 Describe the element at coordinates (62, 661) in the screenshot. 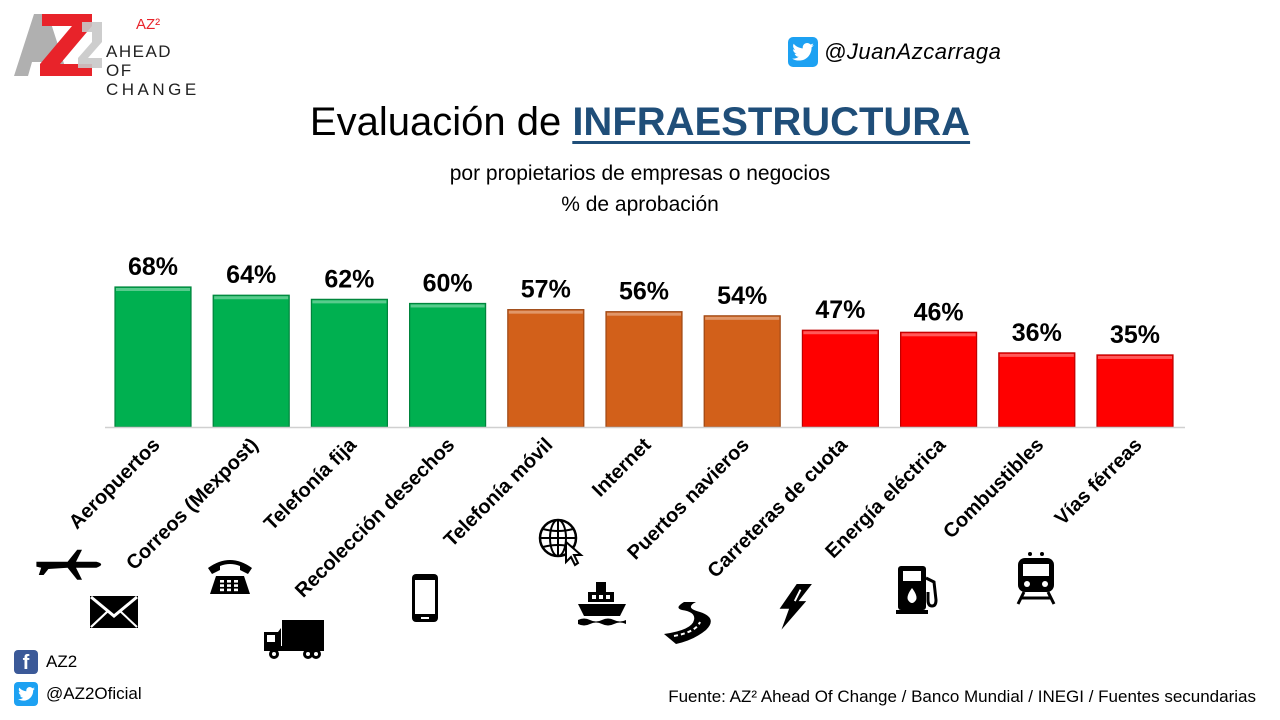

I see `facebook-label: AZ2` at that location.